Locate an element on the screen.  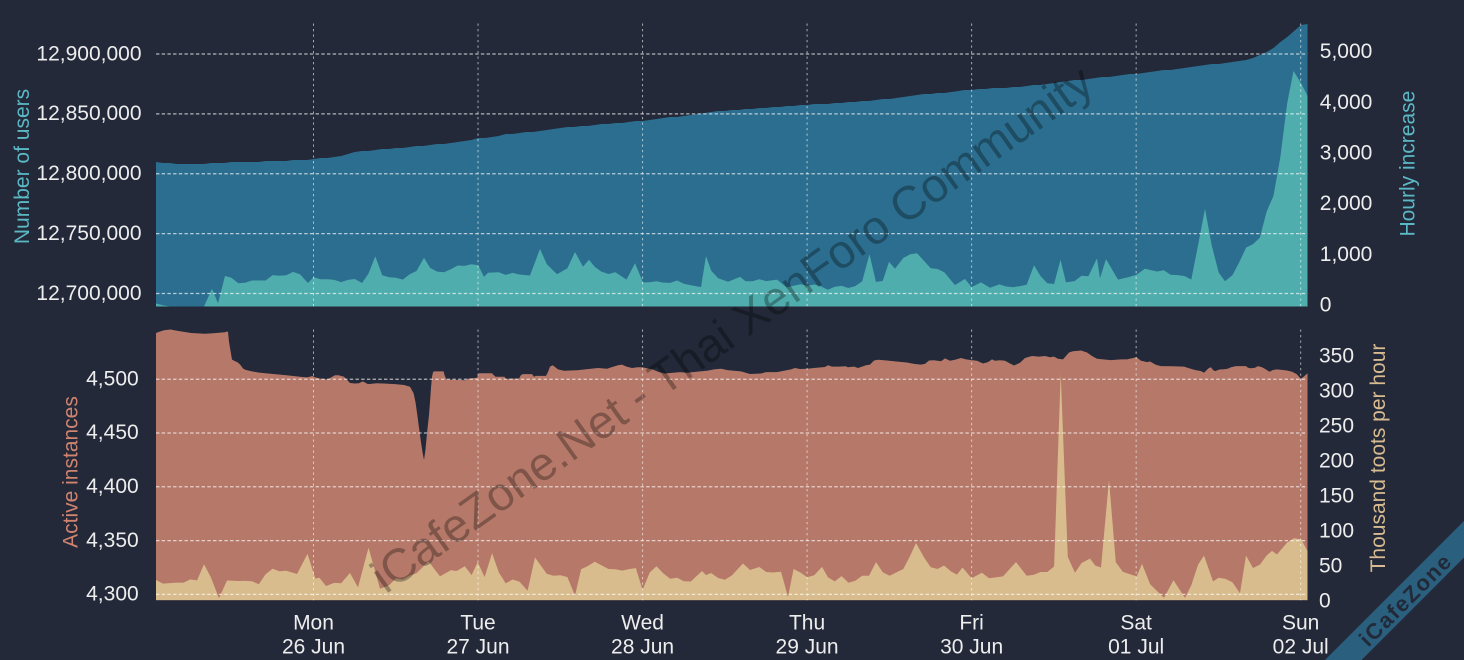
svg-text: 350 is located at coordinates (1336, 355).